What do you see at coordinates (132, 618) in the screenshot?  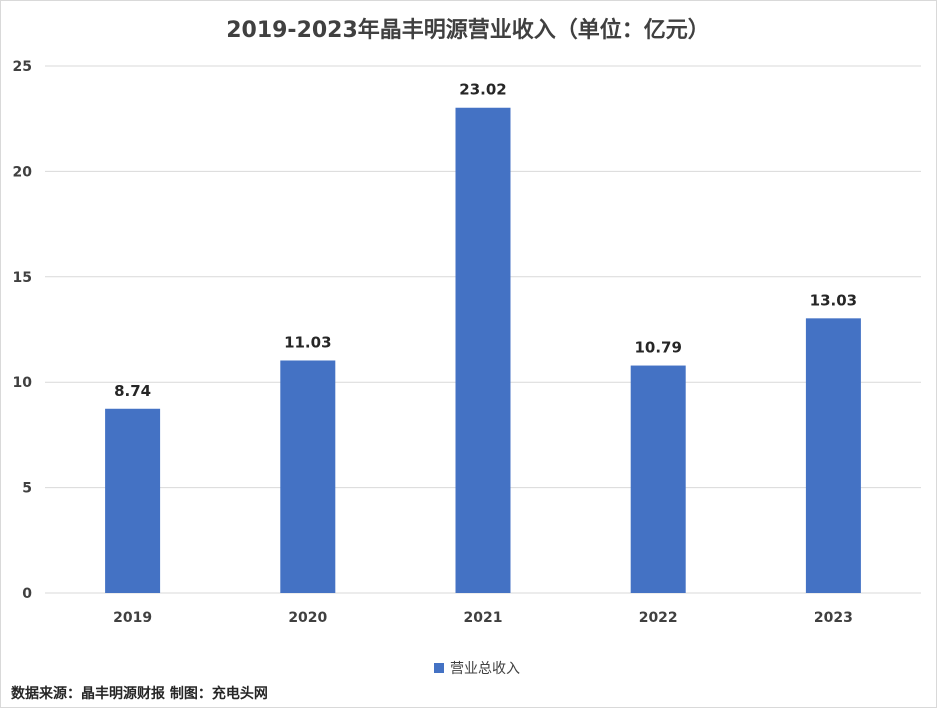 I see `x-tick-label: 2019` at bounding box center [132, 618].